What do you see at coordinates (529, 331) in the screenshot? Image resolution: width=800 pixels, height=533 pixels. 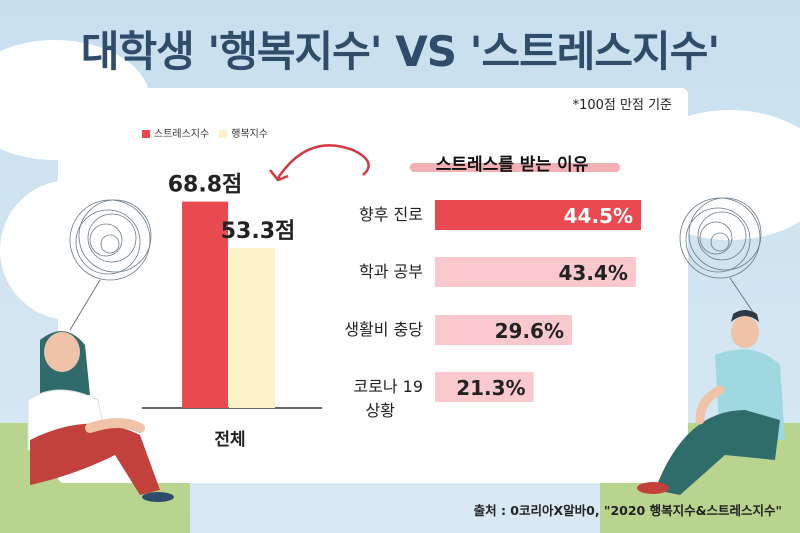 I see `reason-value-label: 29.6%` at bounding box center [529, 331].